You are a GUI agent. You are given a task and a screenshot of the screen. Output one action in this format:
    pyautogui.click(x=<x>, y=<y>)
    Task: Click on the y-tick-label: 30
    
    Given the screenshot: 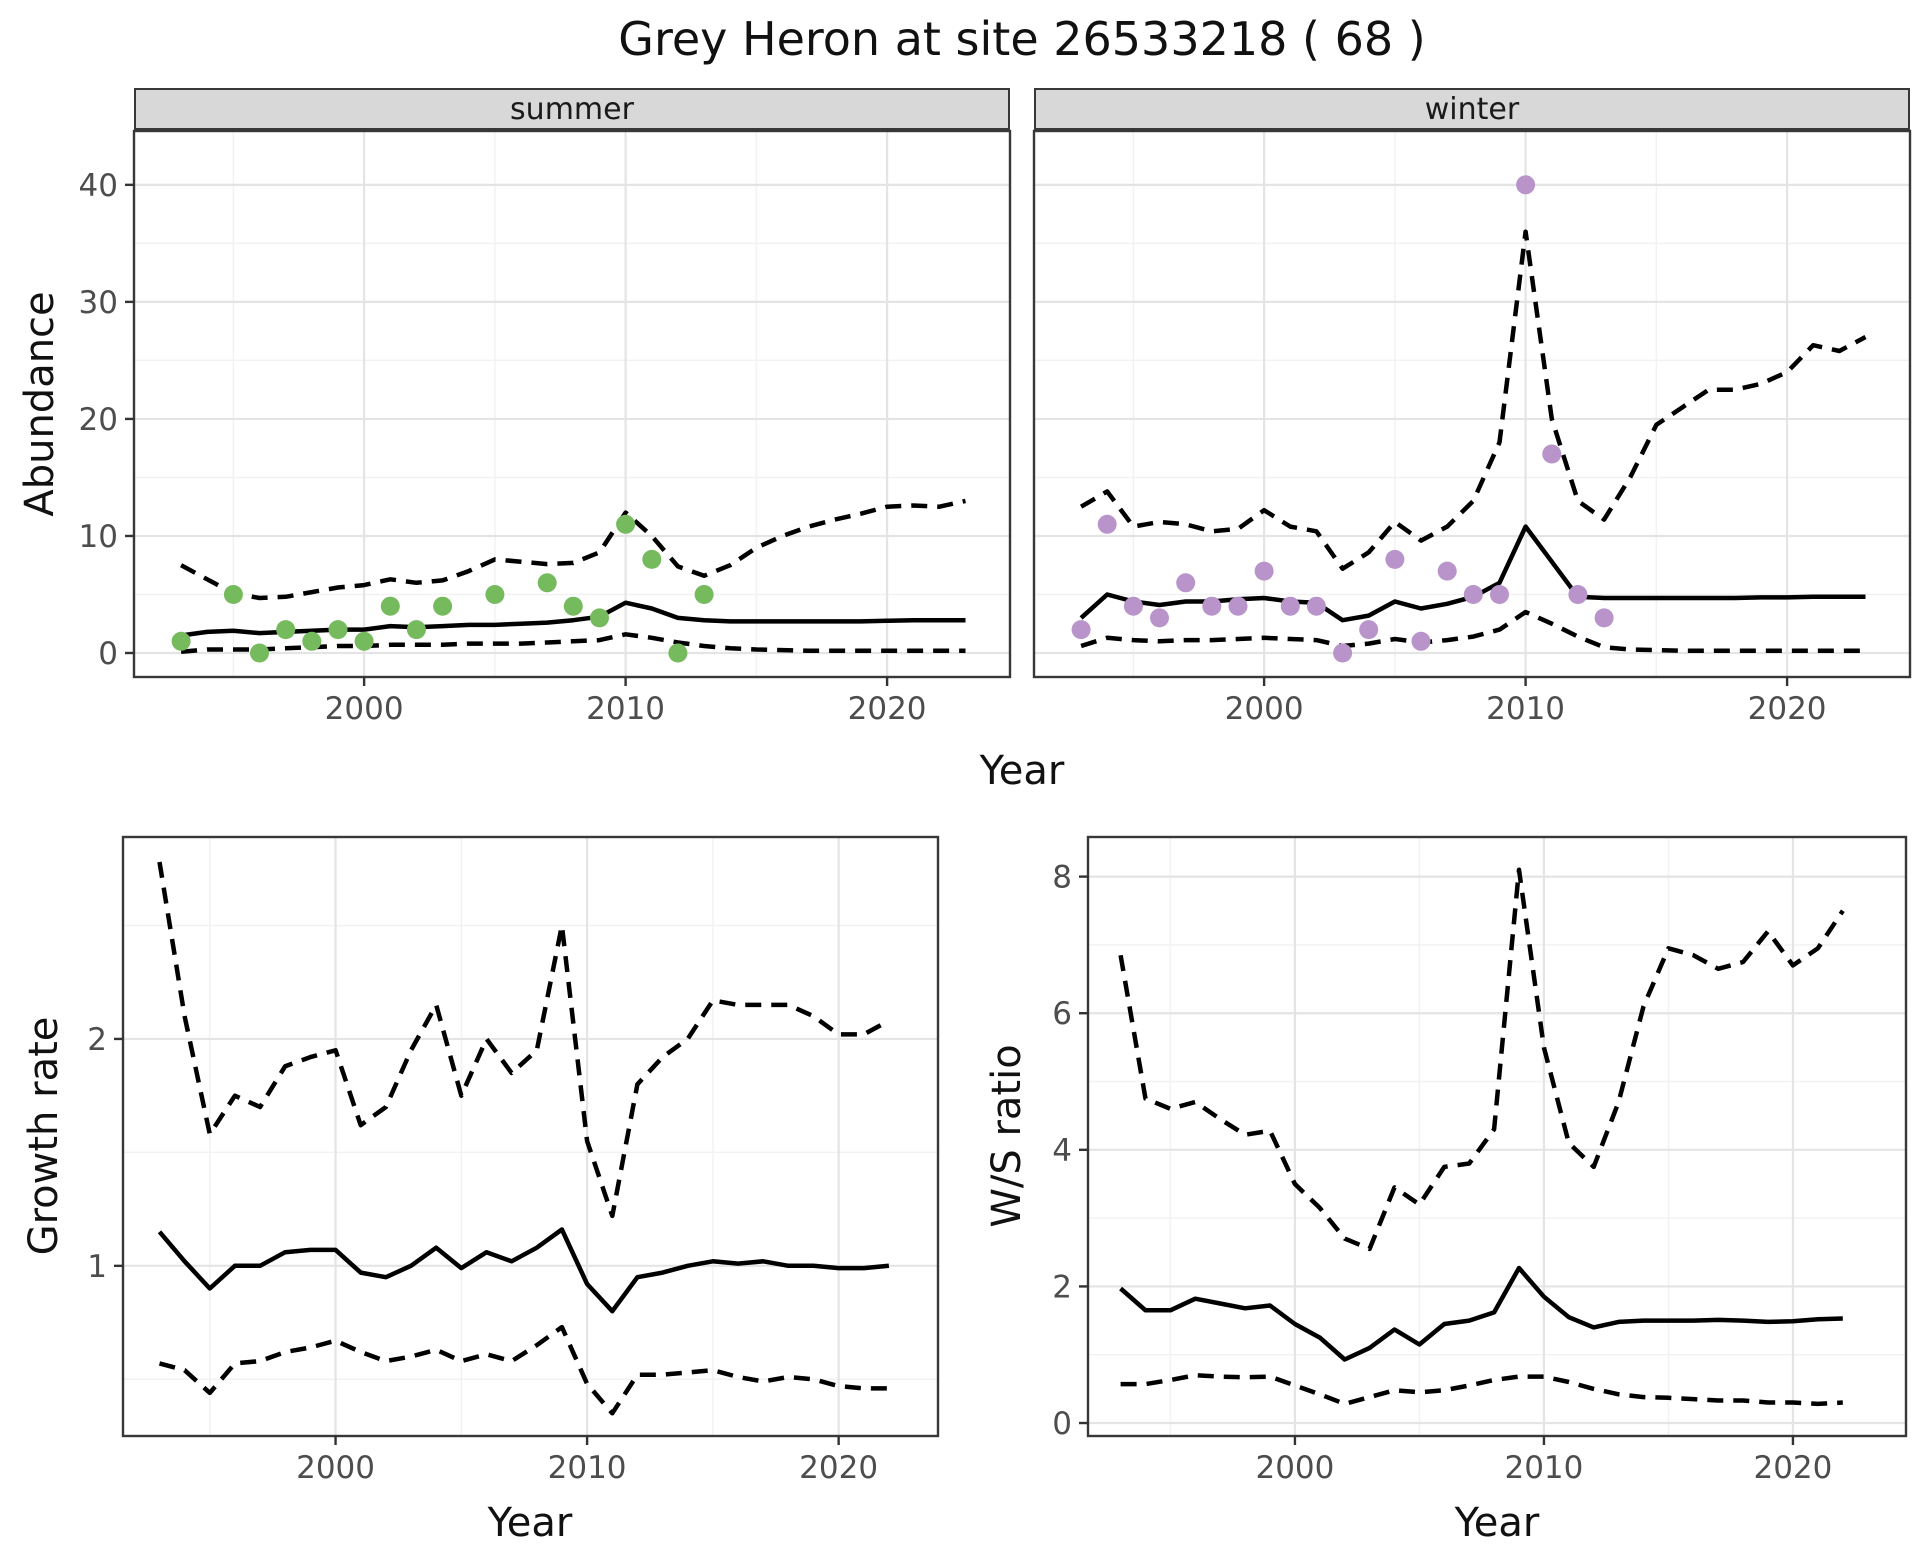 What is the action you would take?
    pyautogui.click(x=98, y=303)
    